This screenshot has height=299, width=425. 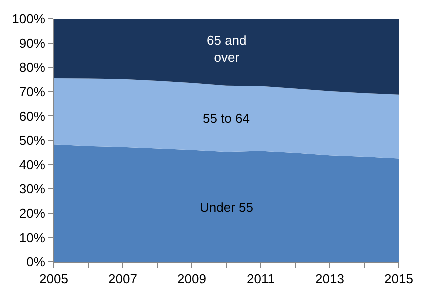 I want to click on y-tick-label: 10%, so click(x=32, y=238).